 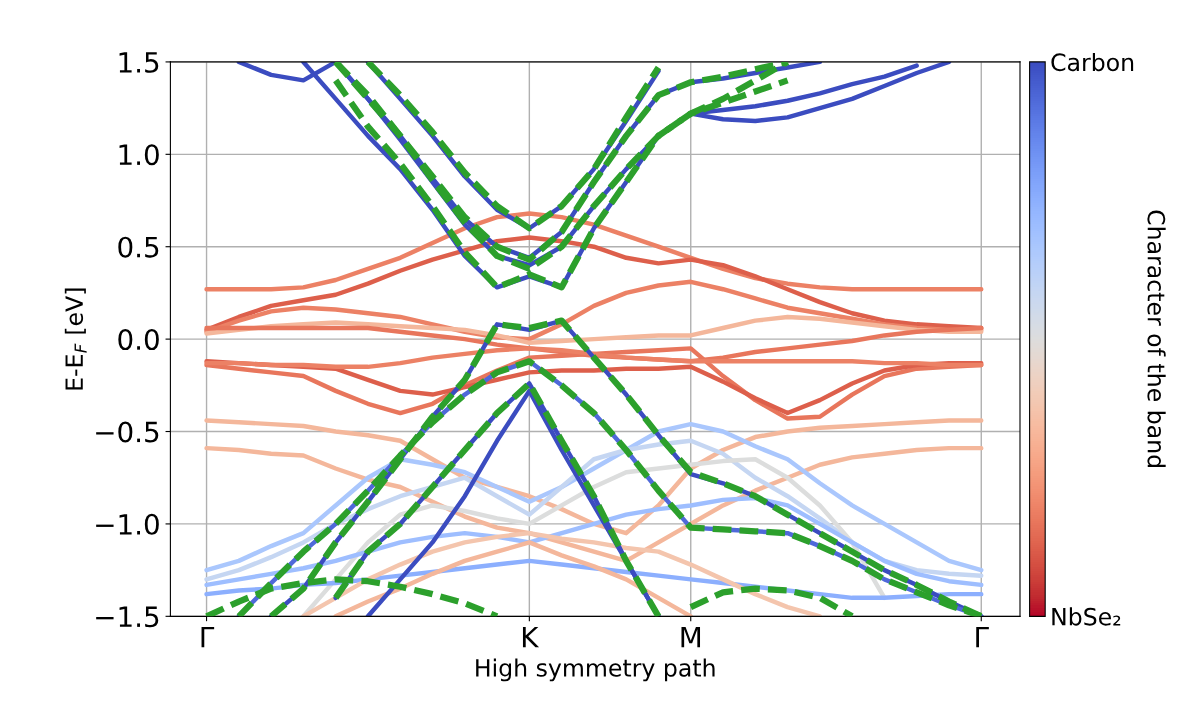 I want to click on y-tick-label: 1.5, so click(x=139, y=62).